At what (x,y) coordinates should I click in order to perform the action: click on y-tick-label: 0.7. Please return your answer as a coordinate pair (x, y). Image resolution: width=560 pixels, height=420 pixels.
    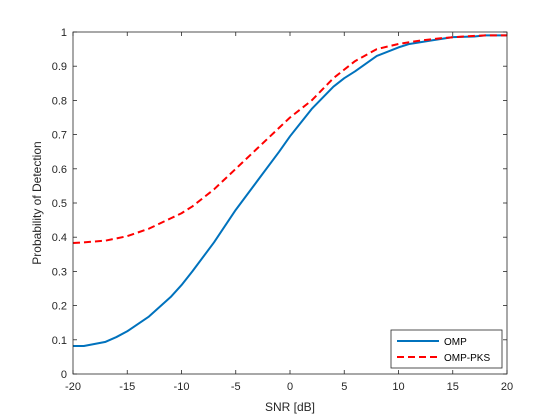
    Looking at the image, I should click on (59, 136).